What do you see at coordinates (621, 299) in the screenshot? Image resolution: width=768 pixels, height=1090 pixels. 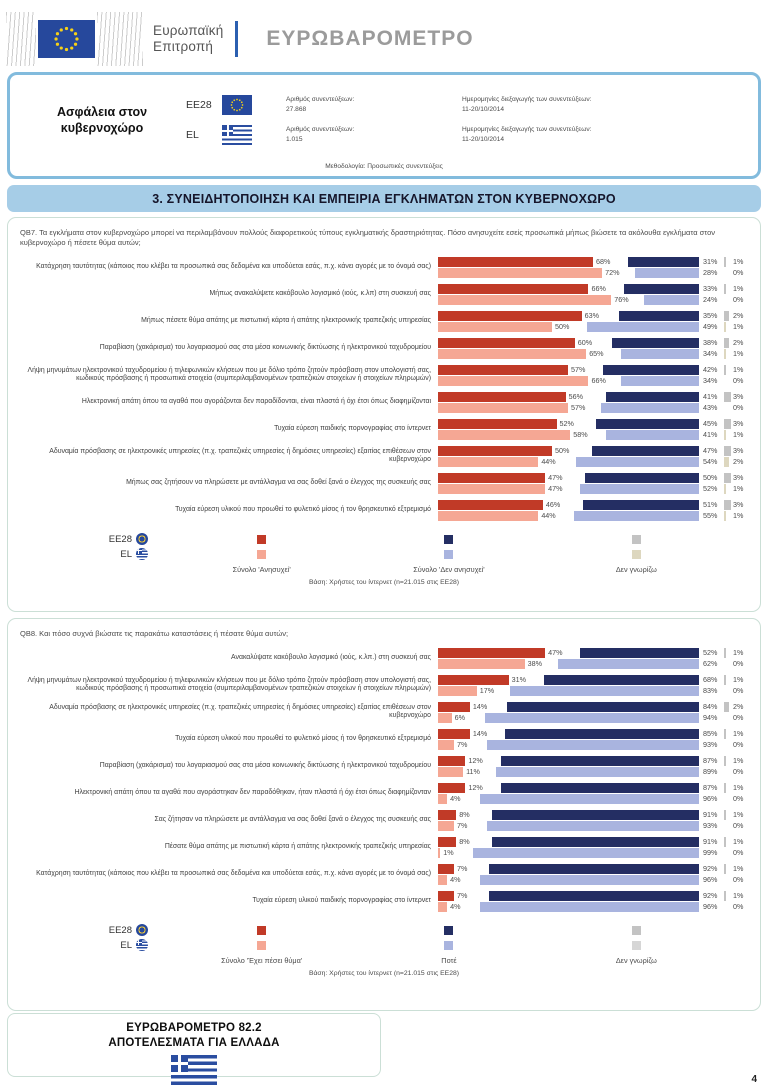 I see `bar-positive-value: 76%` at bounding box center [621, 299].